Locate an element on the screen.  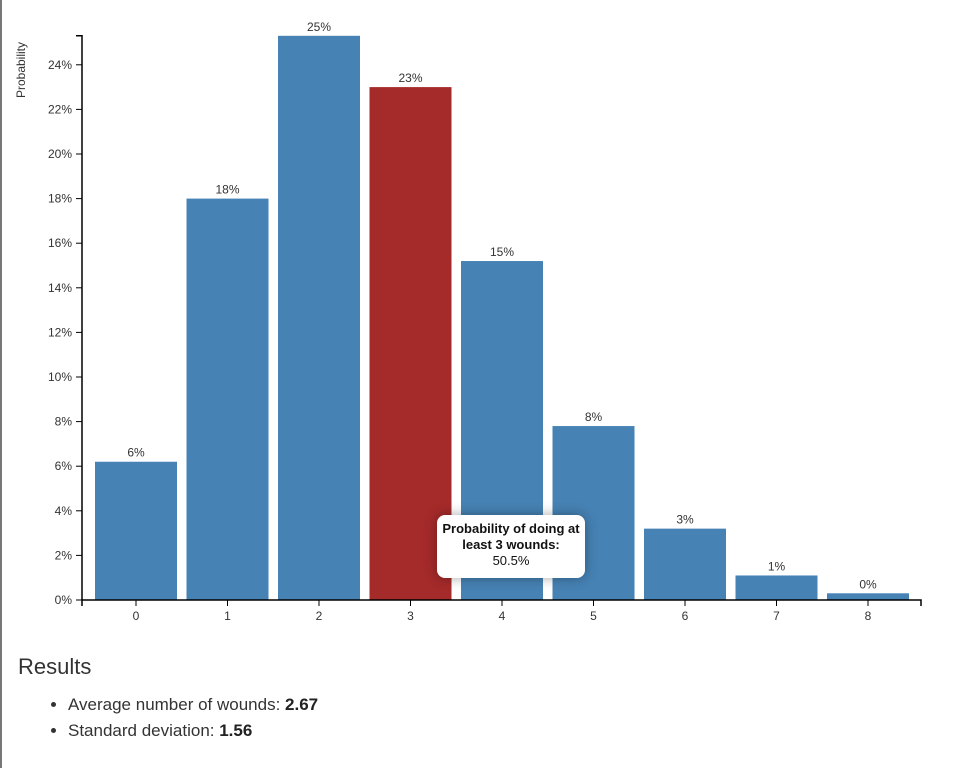
y-tick-label: 14% is located at coordinates (60, 288).